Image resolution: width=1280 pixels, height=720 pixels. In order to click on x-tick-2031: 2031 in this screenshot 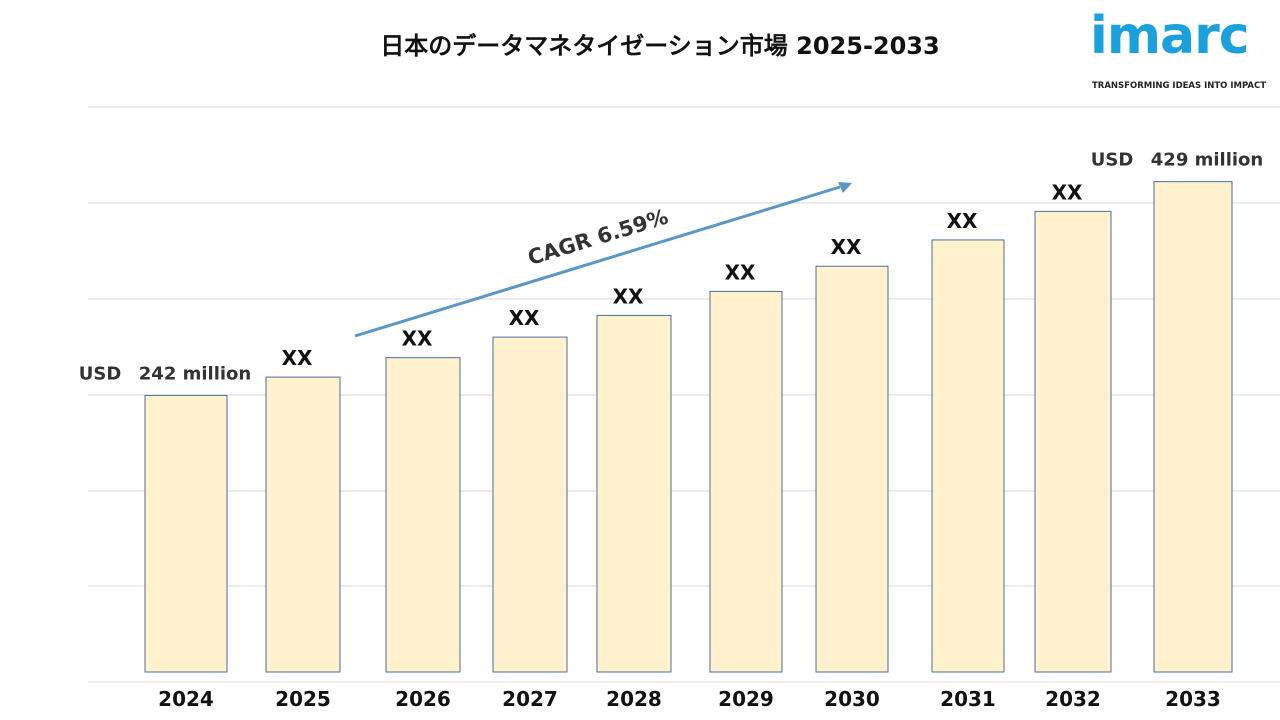, I will do `click(968, 699)`.